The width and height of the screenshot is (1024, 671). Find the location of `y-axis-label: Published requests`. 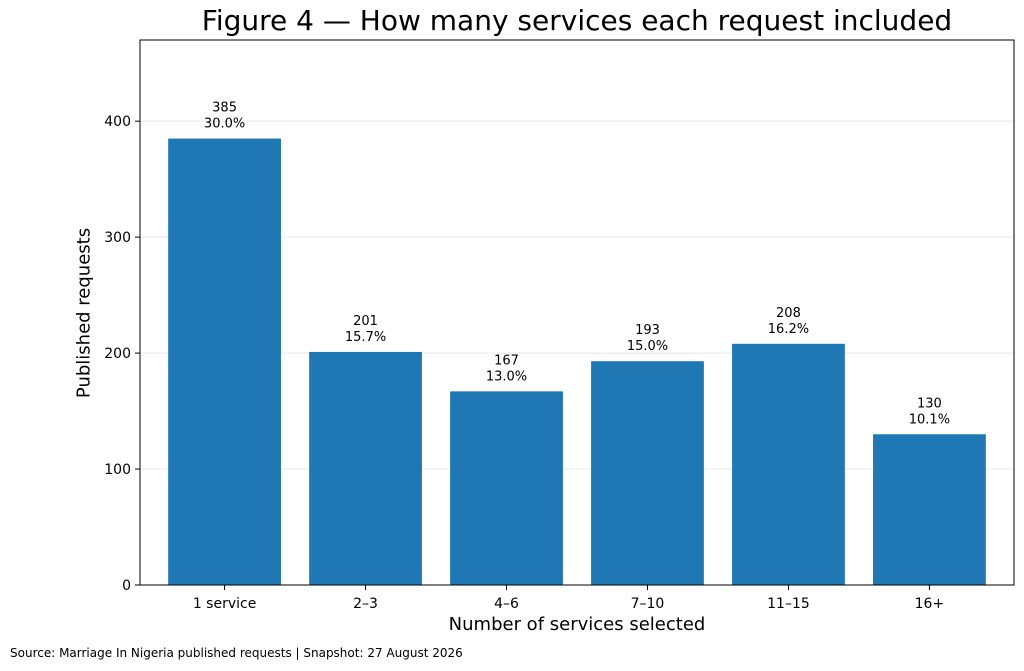

y-axis-label: Published requests is located at coordinates (84, 313).